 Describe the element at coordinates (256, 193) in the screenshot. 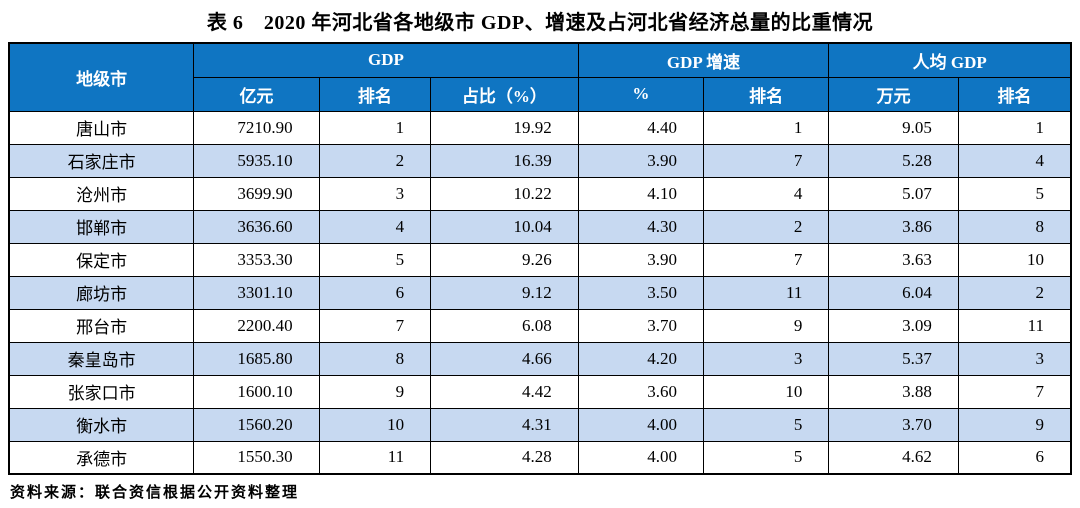

I see `cell-gdp: 3699.90` at that location.